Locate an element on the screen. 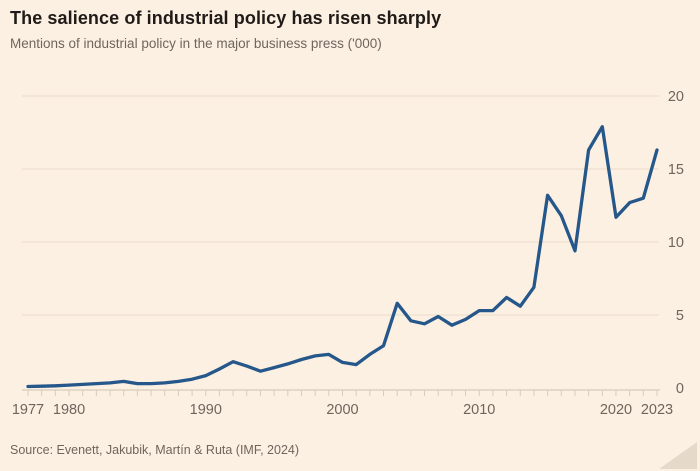 This screenshot has height=471, width=700. x-axis-label-2010: 2010 is located at coordinates (479, 410).